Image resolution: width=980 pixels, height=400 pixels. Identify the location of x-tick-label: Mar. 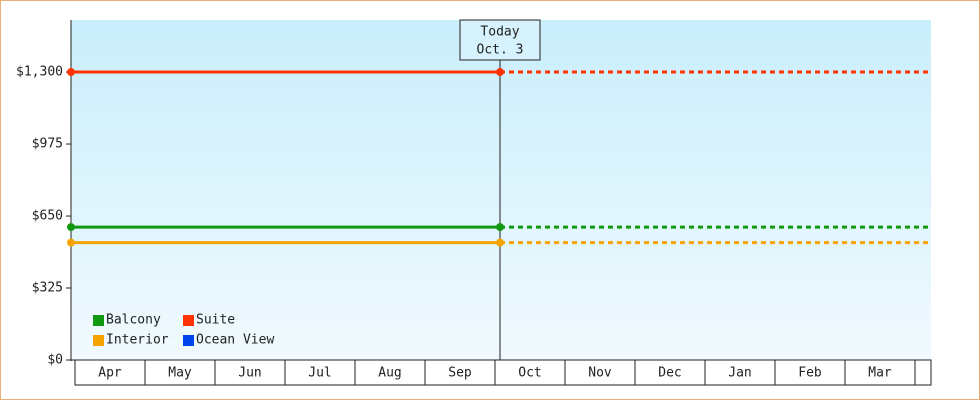
(880, 373).